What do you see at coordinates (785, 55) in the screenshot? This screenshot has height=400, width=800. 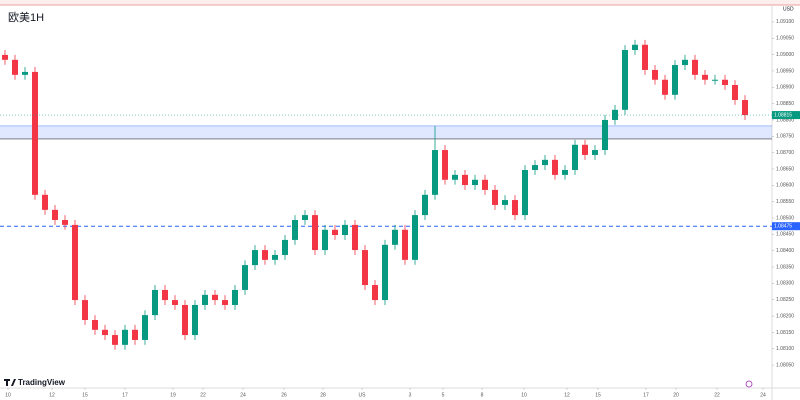 I see `y-tick-label: 1.09000` at bounding box center [785, 55].